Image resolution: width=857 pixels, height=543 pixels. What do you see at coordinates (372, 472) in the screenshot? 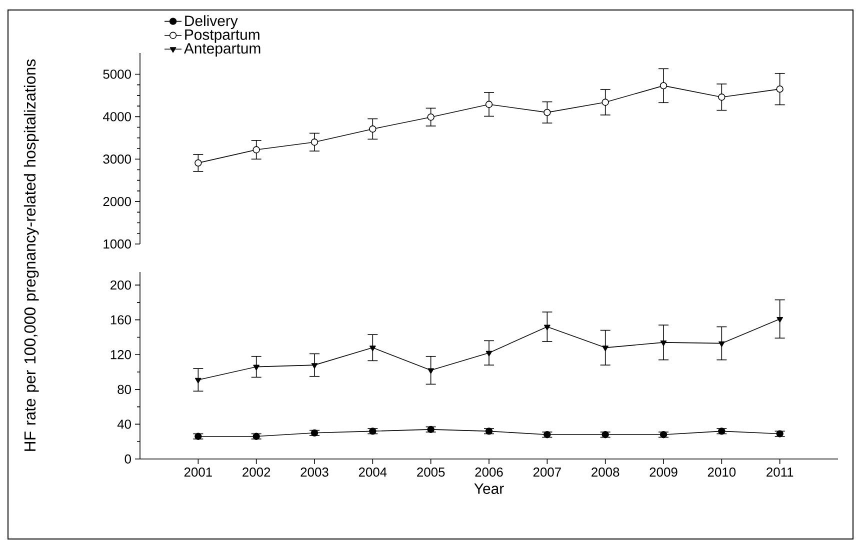
I see `x-tick-label: 2004` at bounding box center [372, 472].